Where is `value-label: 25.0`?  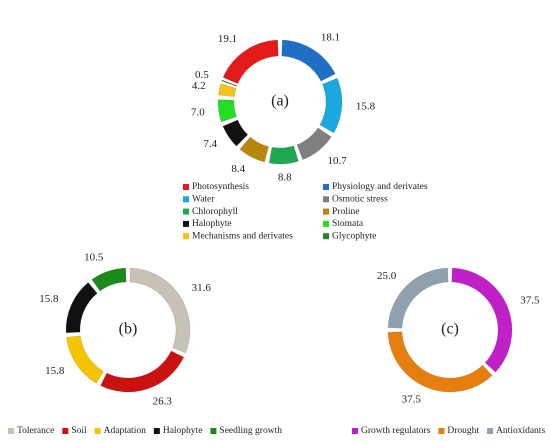 value-label: 25.0 is located at coordinates (387, 276).